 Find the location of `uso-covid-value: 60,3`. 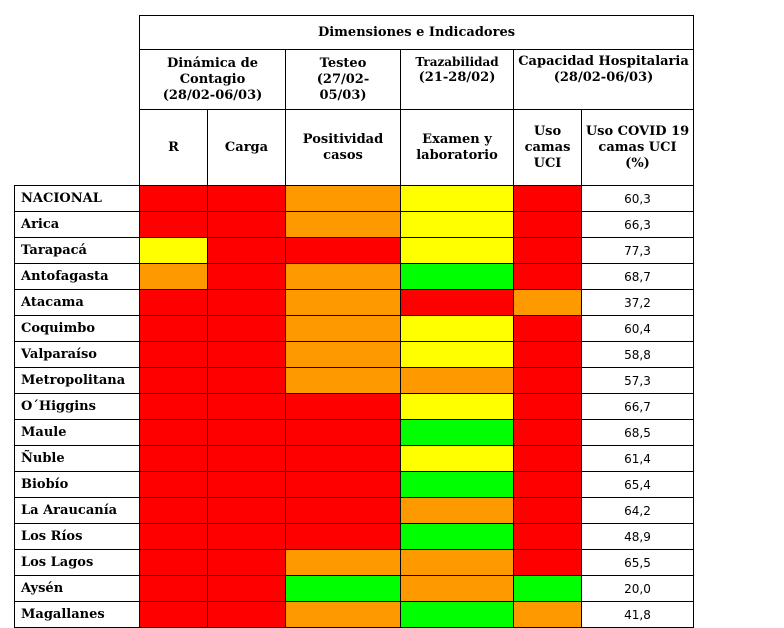

uso-covid-value: 60,3 is located at coordinates (637, 198).